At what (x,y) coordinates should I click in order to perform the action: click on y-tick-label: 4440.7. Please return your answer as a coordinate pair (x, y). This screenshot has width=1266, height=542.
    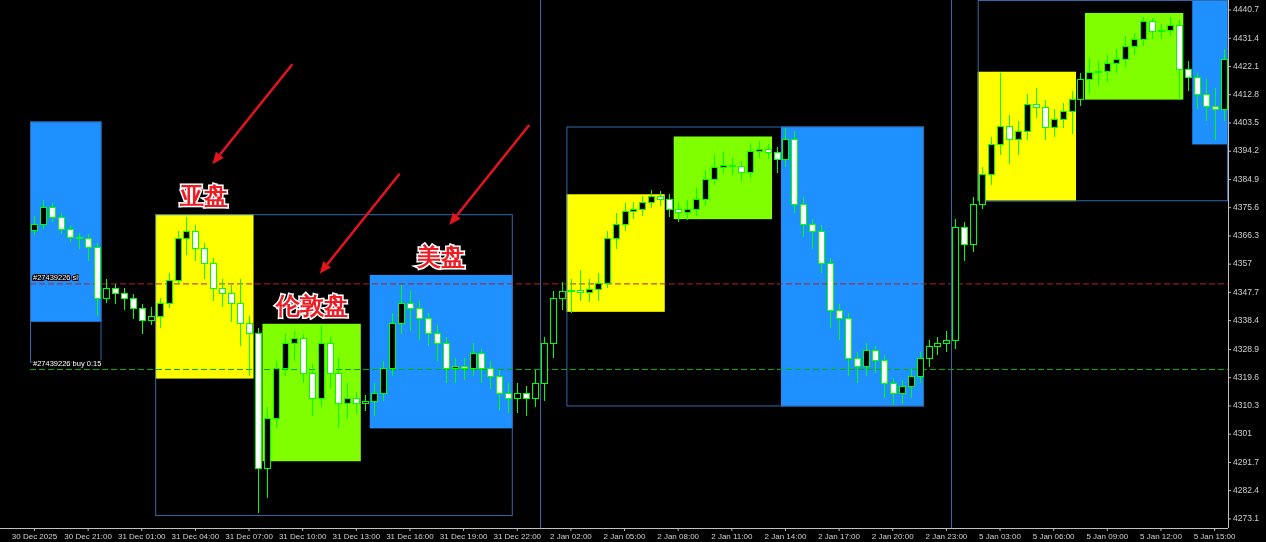
    Looking at the image, I should click on (1246, 9).